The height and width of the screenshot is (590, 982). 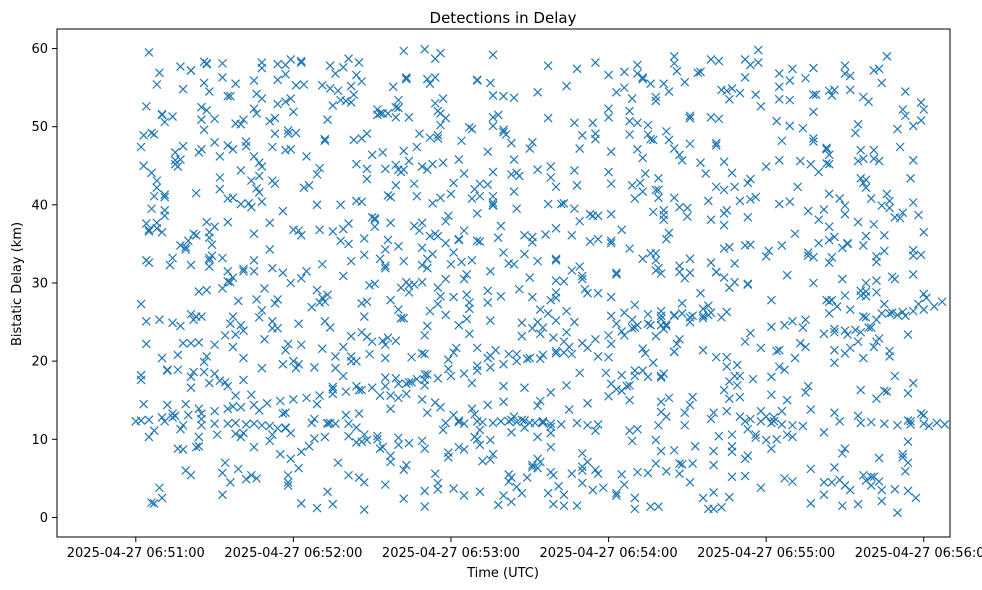 I want to click on y-tick-label: 40, so click(x=39, y=205).